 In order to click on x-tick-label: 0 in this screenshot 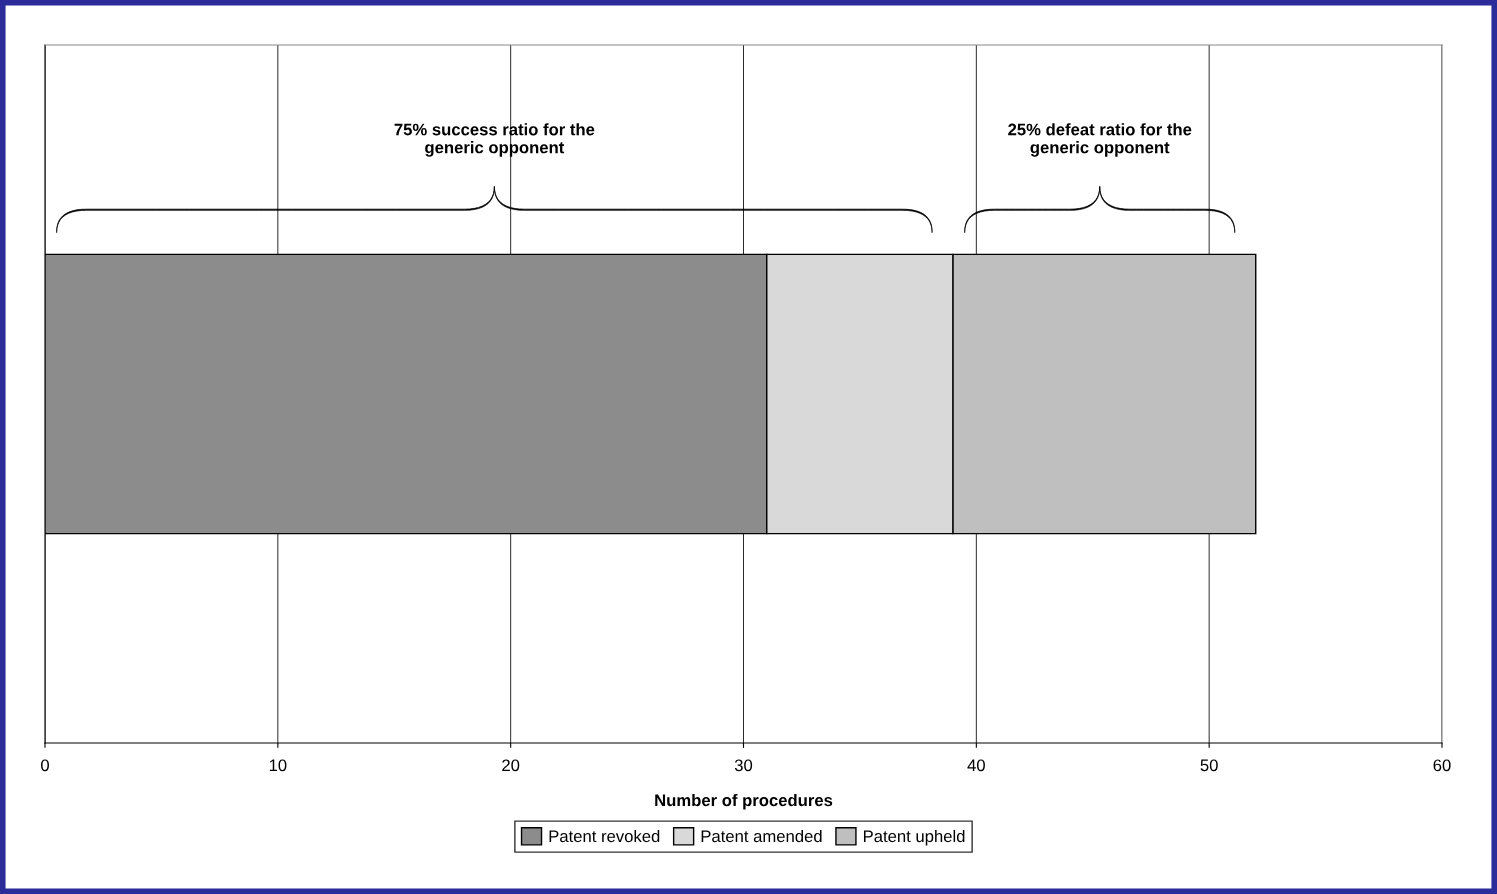, I will do `click(45, 765)`.